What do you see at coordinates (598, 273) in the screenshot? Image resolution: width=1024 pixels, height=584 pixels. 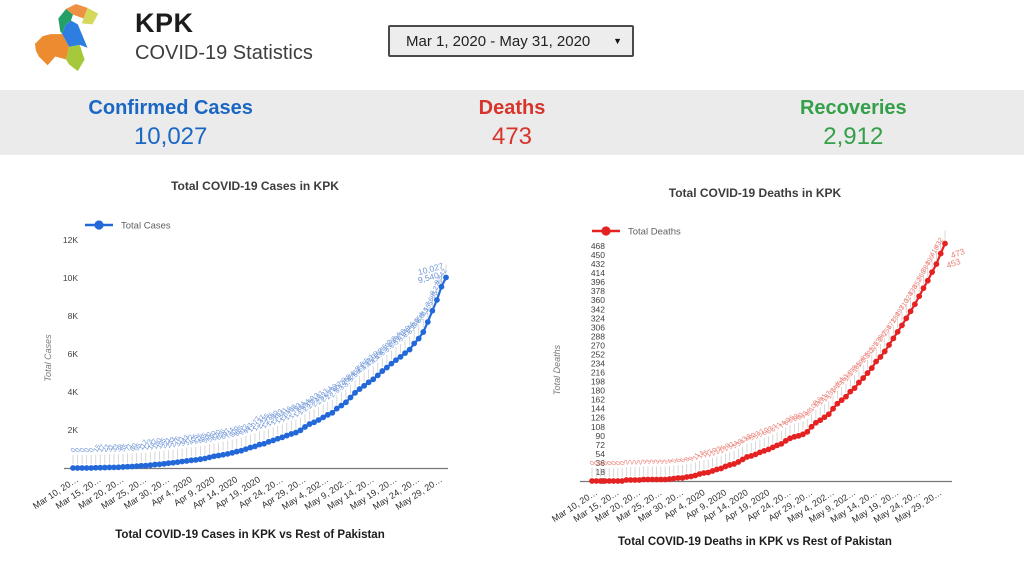 I see `y-tick-label: 414` at bounding box center [598, 273].